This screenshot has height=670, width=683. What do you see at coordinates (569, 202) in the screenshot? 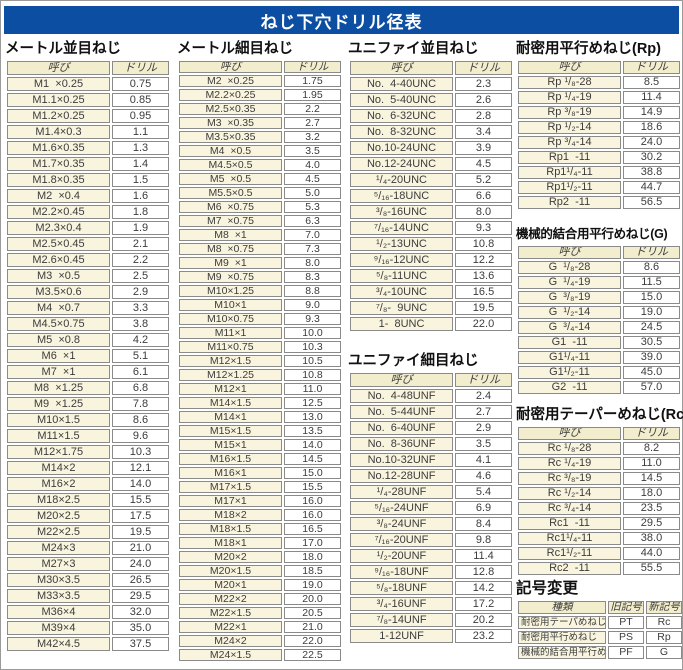
I see `thread-name-cell: Rp2 -11` at bounding box center [569, 202].